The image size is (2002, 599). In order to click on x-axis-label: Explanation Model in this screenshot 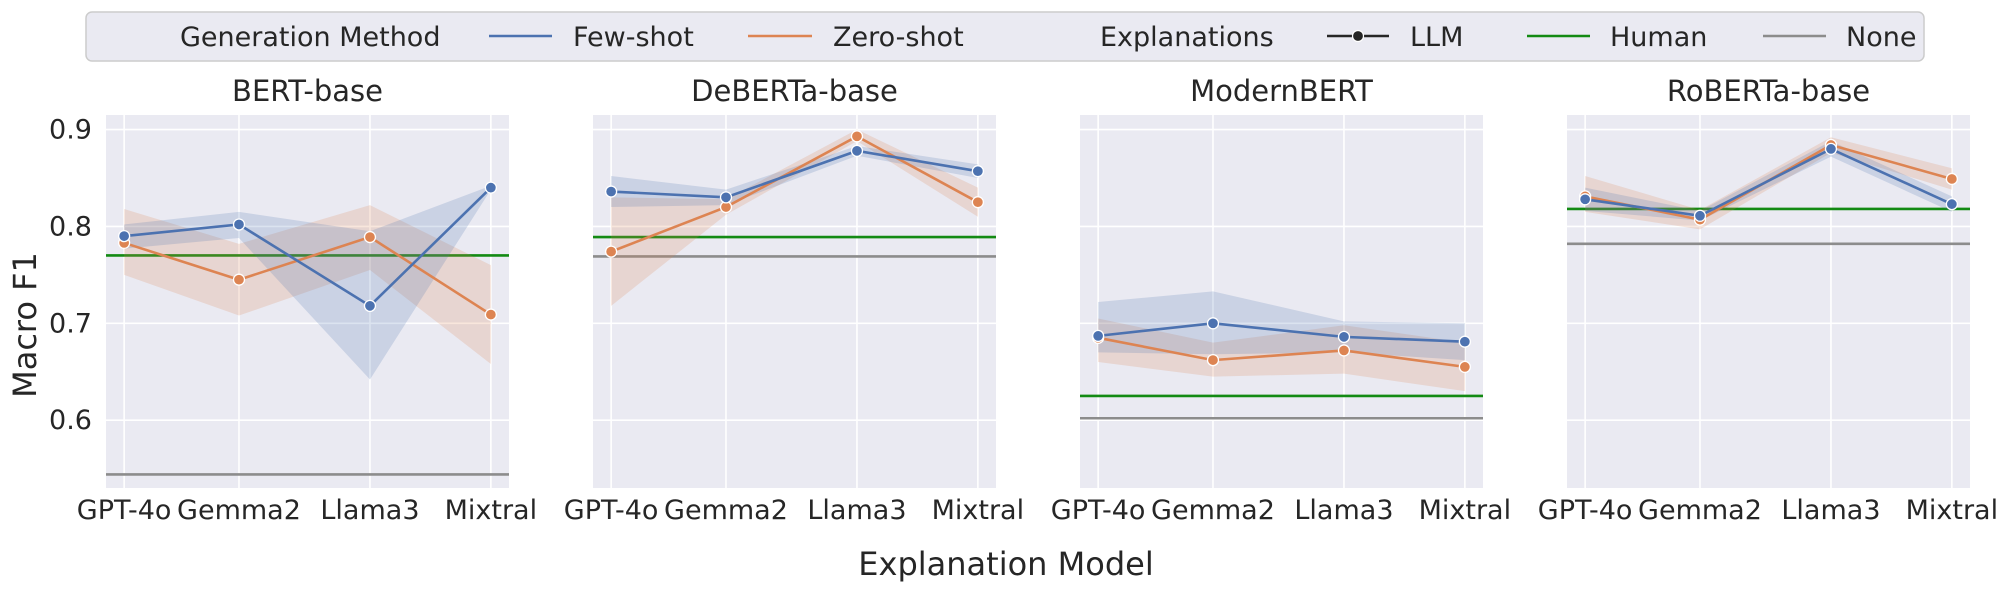, I will do `click(1005, 564)`.